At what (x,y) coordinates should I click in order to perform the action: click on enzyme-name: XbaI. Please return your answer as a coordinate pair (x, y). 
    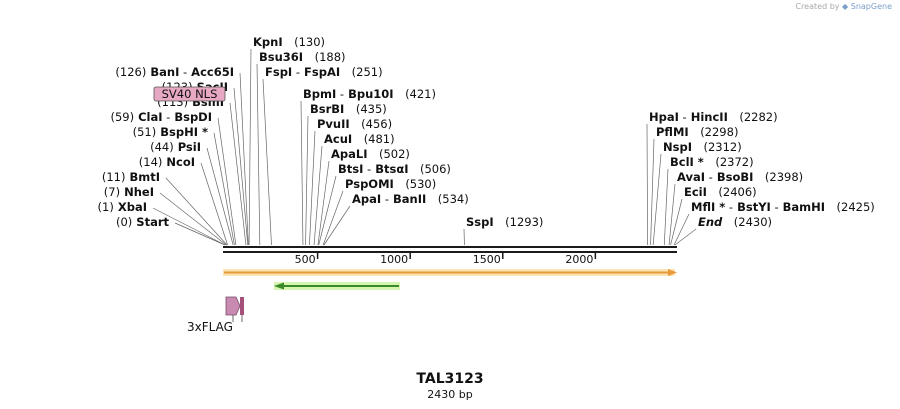
    Looking at the image, I should click on (130, 207).